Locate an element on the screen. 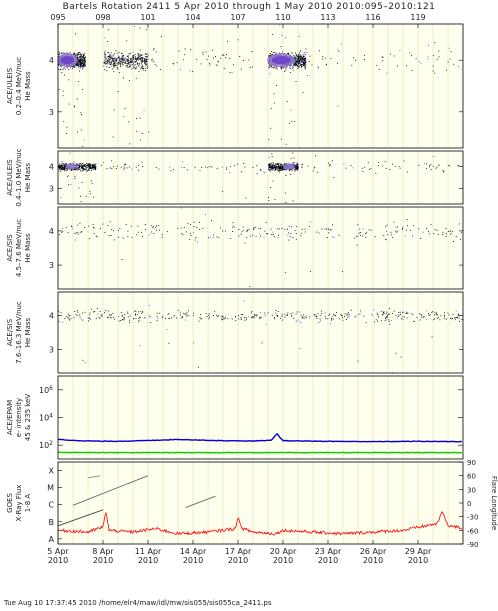  density-blob is located at coordinates (71, 166).